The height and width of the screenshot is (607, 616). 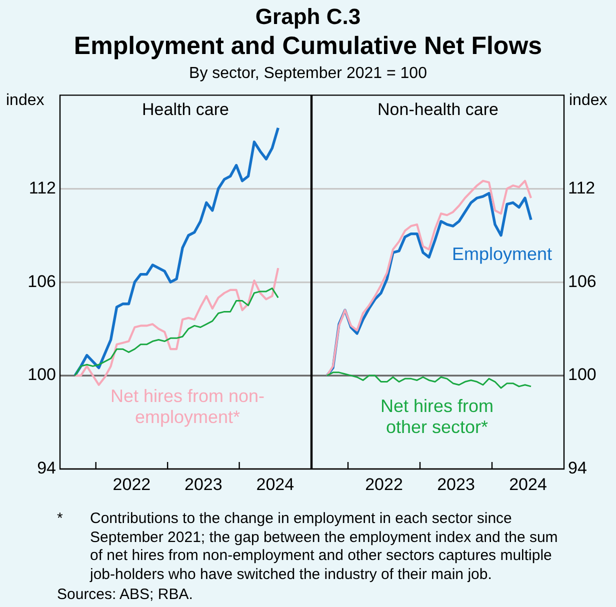 I want to click on text: Employment and Cumulative Net Flows, so click(x=308, y=46).